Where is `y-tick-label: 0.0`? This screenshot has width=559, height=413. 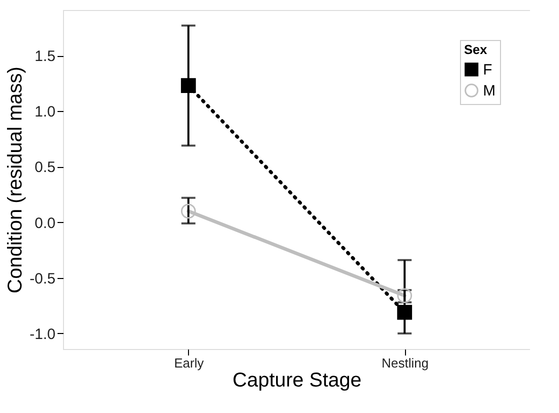
y-tick-label: 0.0 is located at coordinates (45, 223).